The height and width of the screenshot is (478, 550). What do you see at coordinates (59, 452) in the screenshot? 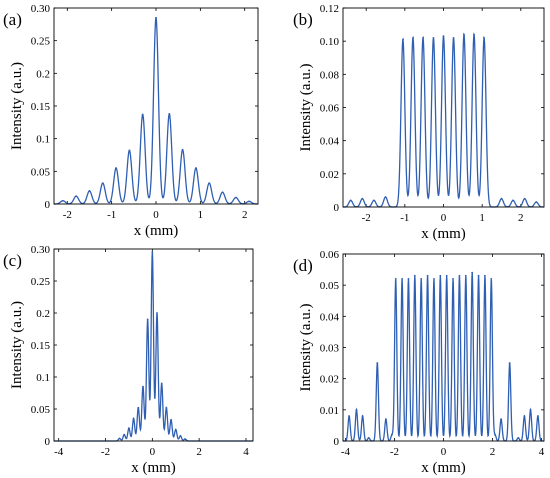
I see `x-tick-label: -4` at bounding box center [59, 452].